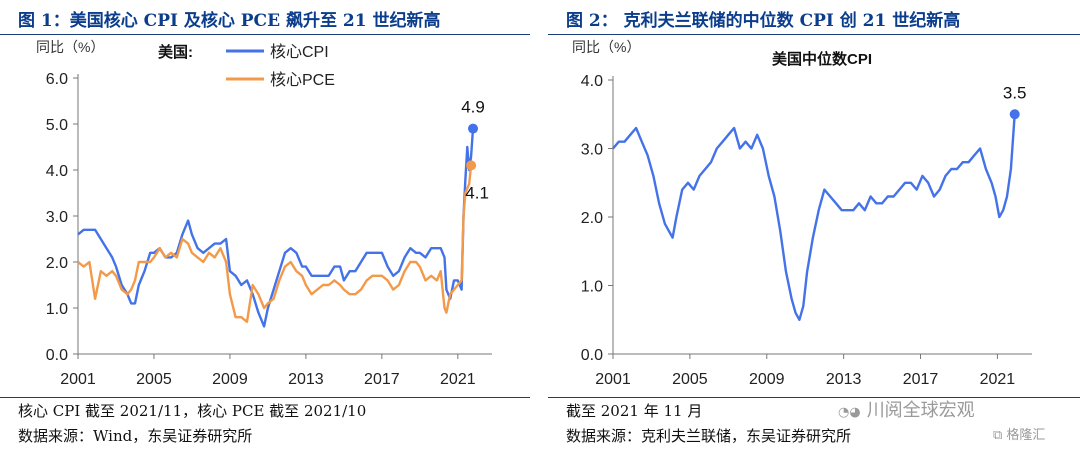 The height and width of the screenshot is (452, 1080). I want to click on data-label: 3.5, so click(1015, 92).